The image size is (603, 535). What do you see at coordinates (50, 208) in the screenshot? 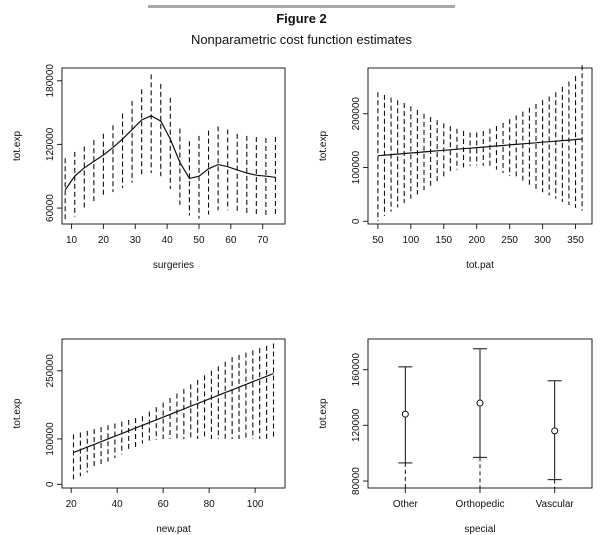
I see `y-tick-label: 60000` at bounding box center [50, 208].